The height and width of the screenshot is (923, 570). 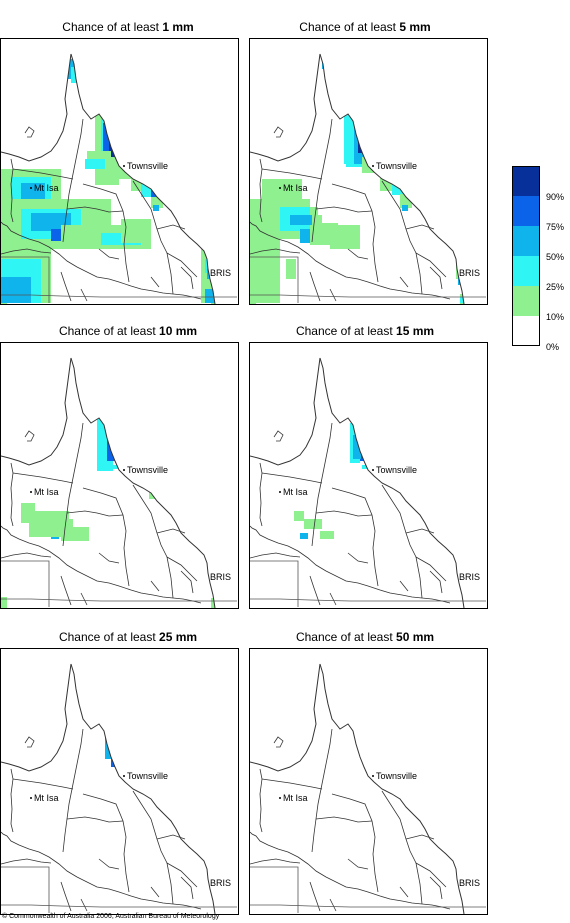 I want to click on panel-title-5mm: Chance of at least 5 mm, so click(x=365, y=27).